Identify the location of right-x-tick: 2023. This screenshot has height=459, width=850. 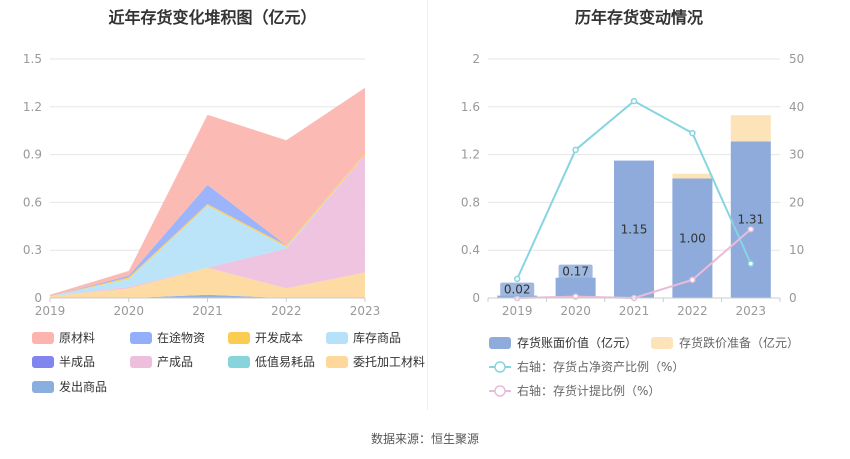
(751, 311).